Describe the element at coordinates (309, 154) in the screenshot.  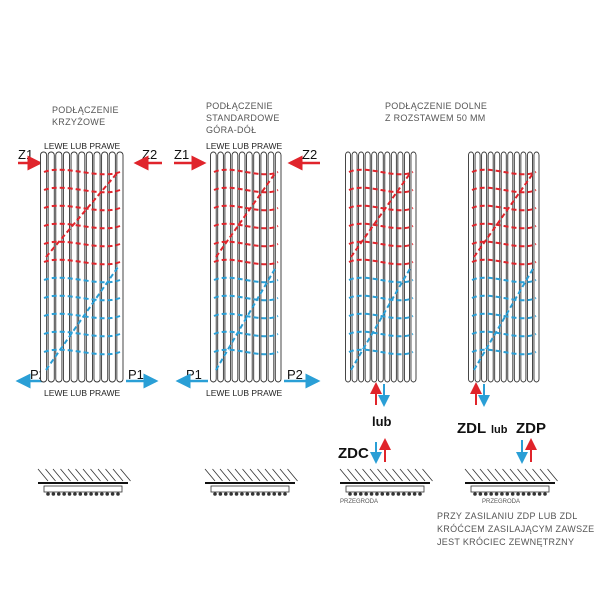
I see `z2-label-2: Z2` at that location.